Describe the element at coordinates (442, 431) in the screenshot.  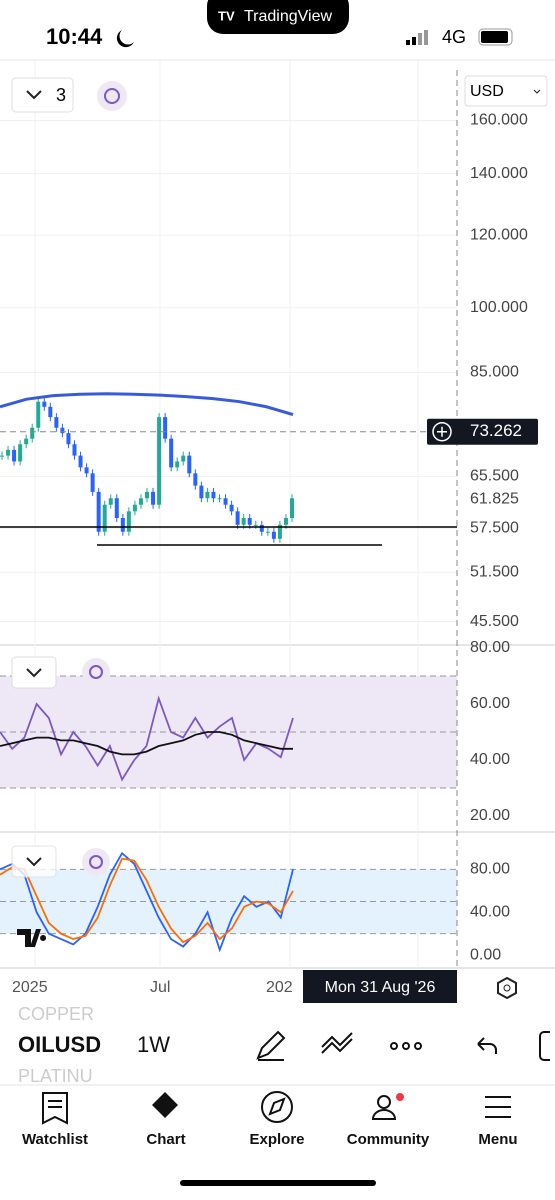
I see `add-alert` at that location.